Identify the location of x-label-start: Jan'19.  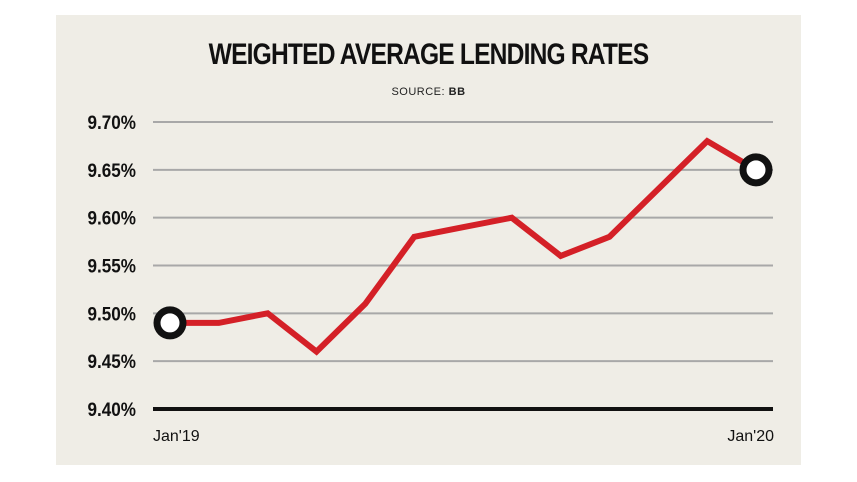
(176, 436).